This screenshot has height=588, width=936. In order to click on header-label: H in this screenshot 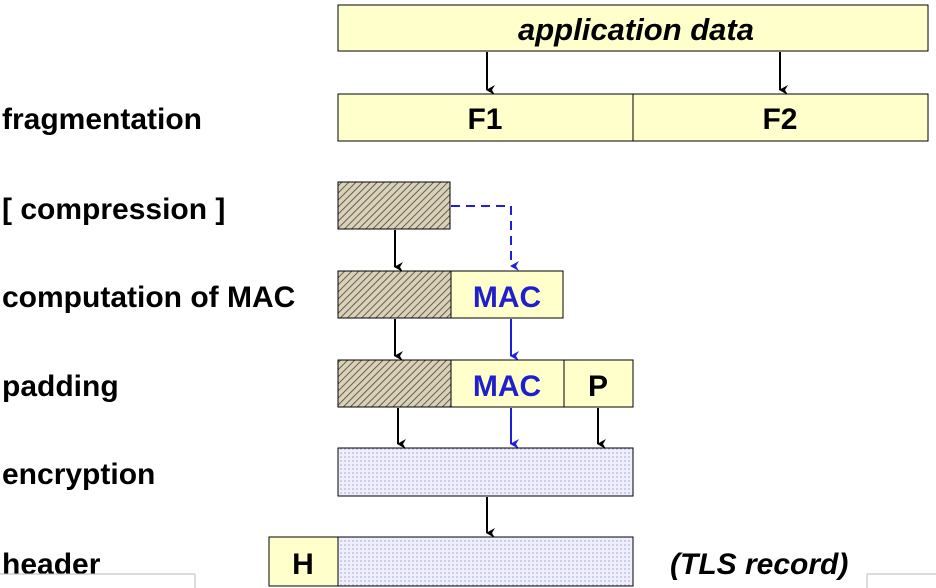, I will do `click(303, 564)`.